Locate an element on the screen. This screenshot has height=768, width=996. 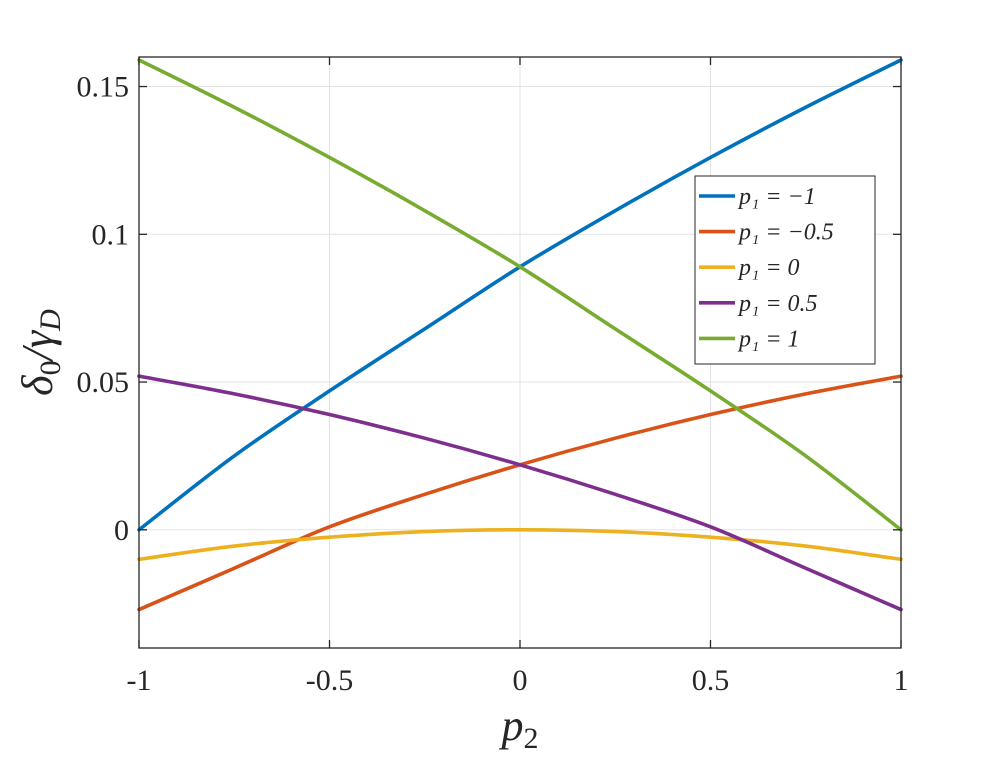
legend-label-1: p₁ = −0.5 is located at coordinates (785, 233).